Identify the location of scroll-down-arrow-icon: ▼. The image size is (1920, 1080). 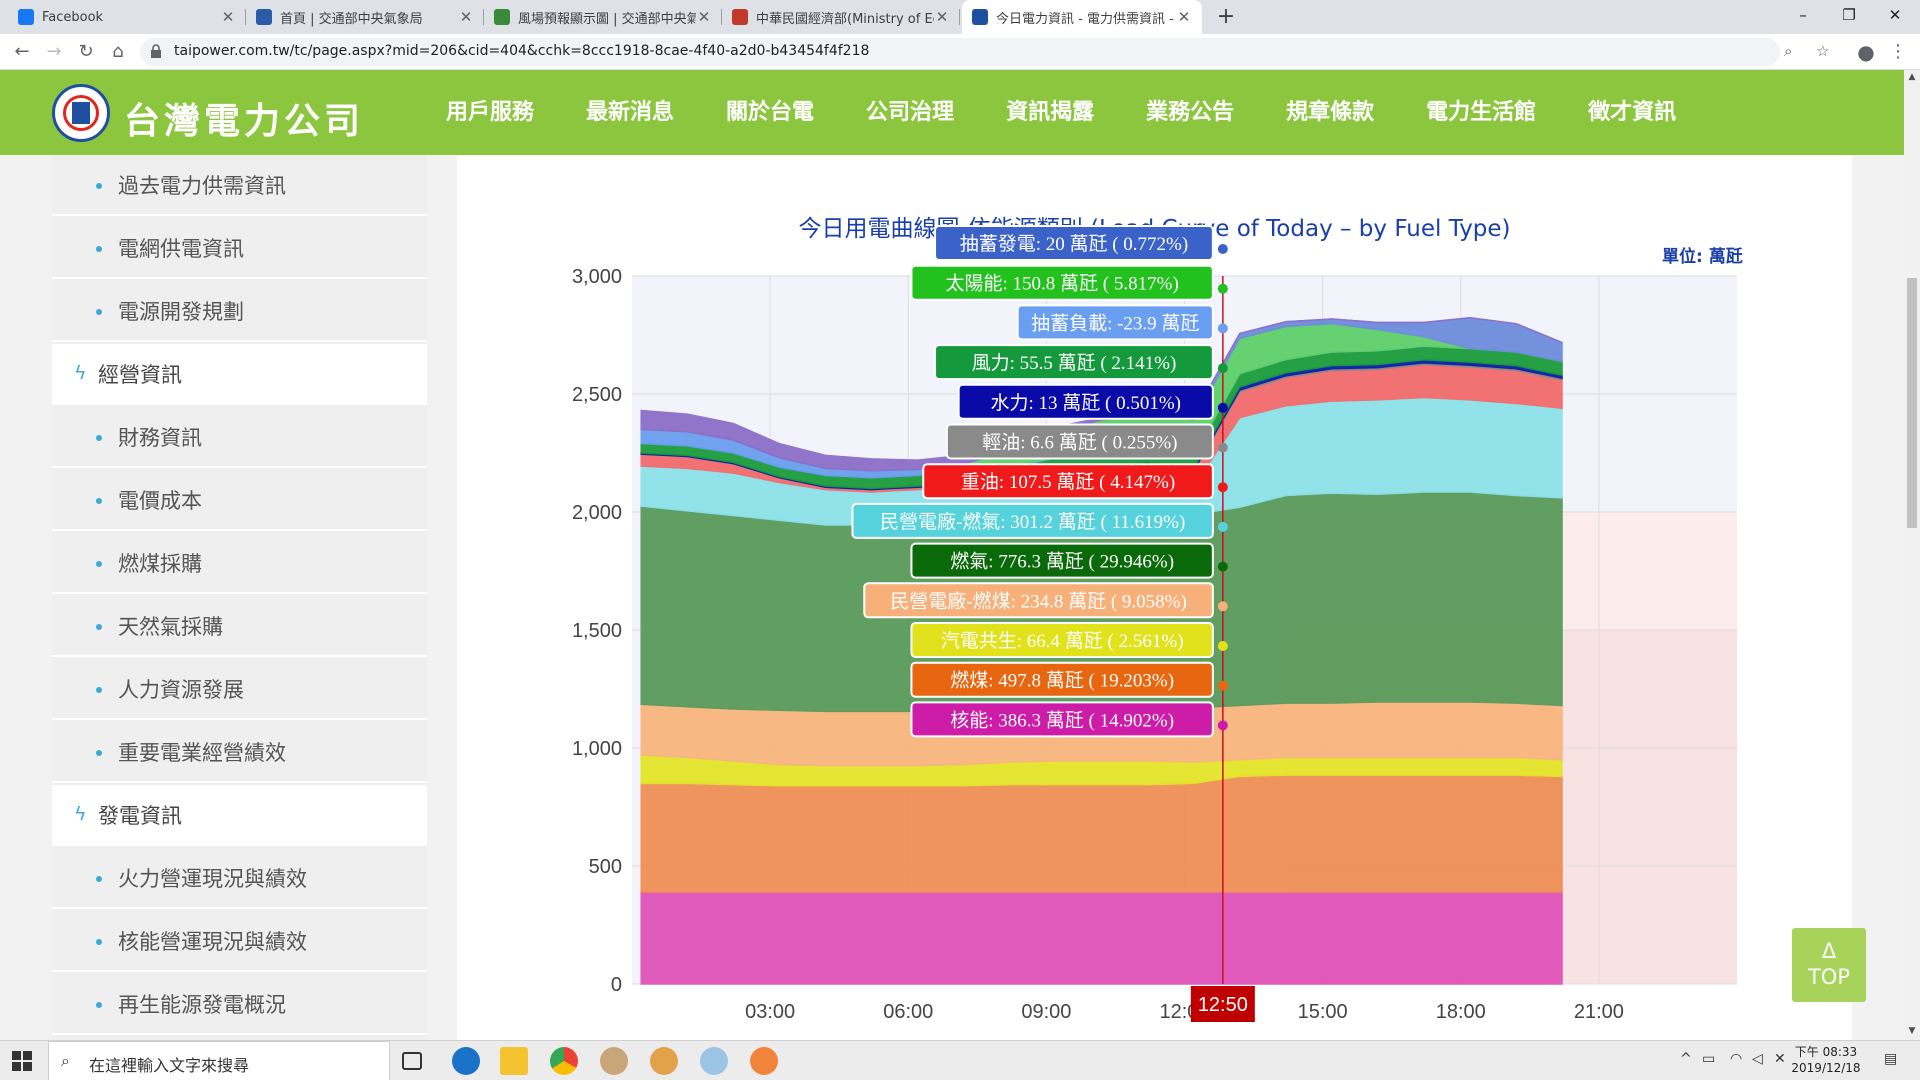
(1912, 1031).